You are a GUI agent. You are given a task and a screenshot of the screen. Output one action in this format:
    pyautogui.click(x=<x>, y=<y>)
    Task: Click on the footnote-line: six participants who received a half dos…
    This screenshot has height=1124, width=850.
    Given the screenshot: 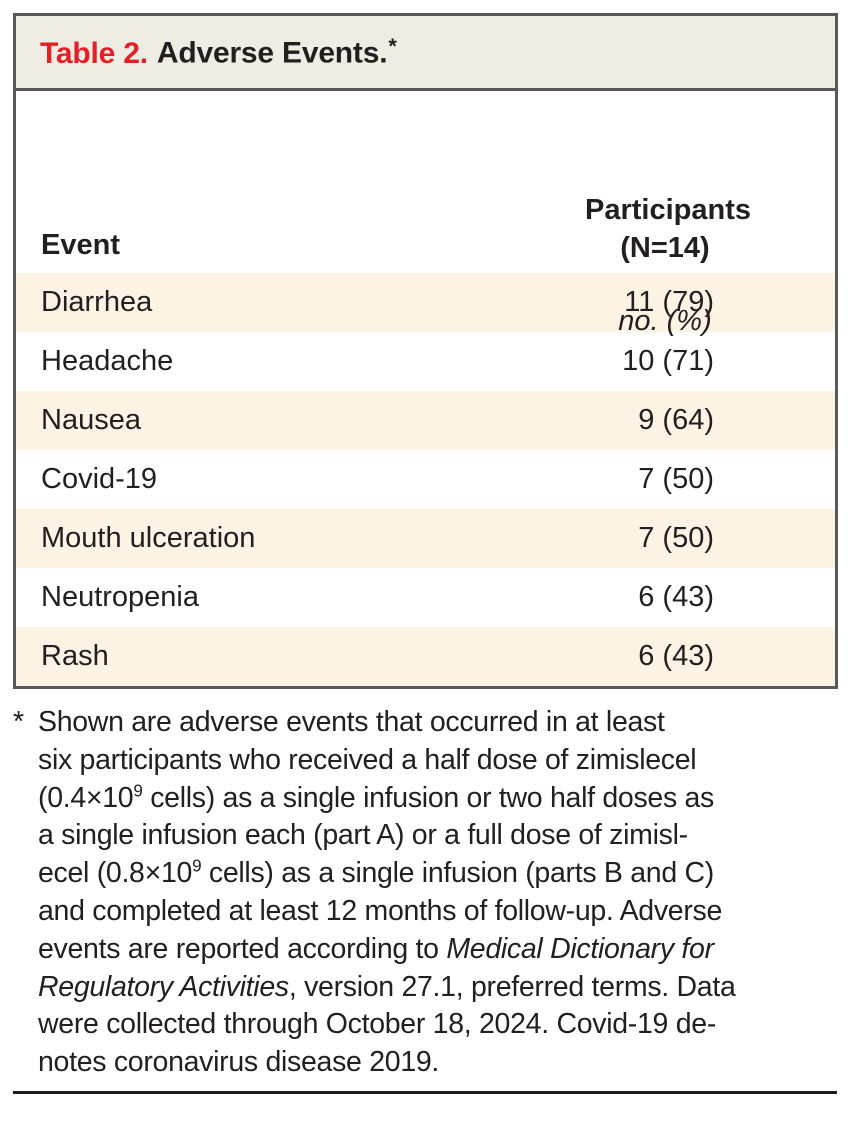 What is the action you would take?
    pyautogui.click(x=437, y=761)
    